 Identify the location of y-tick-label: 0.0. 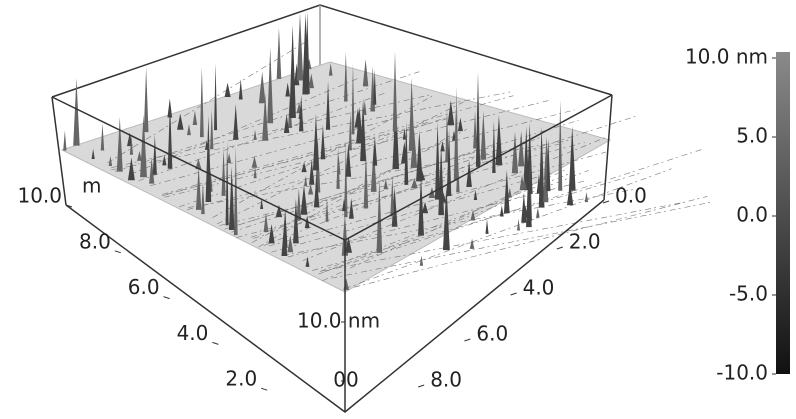
(631, 196).